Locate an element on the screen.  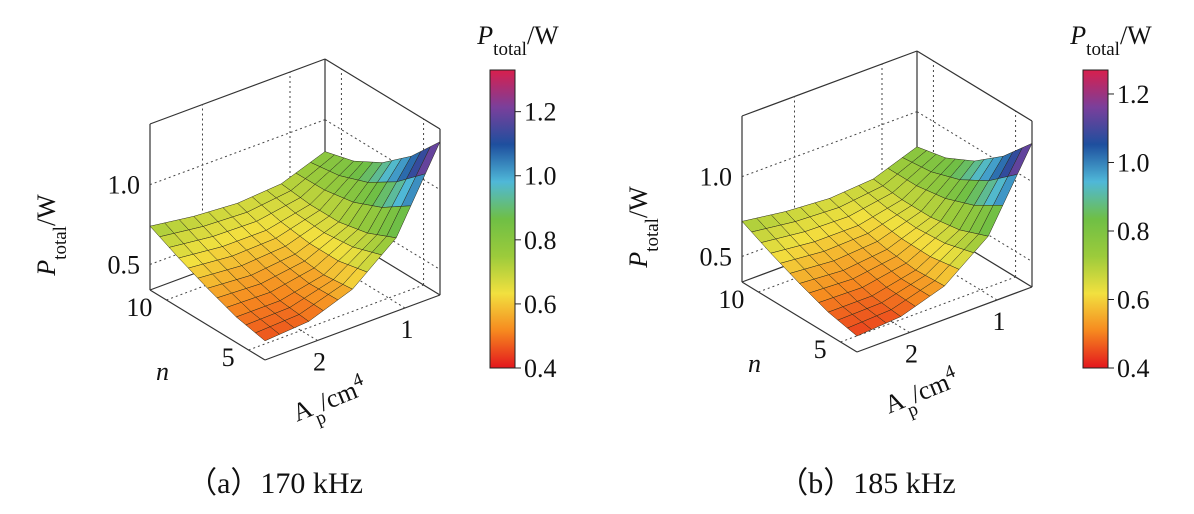
caption: （b）185 kHz is located at coordinates (866, 483).